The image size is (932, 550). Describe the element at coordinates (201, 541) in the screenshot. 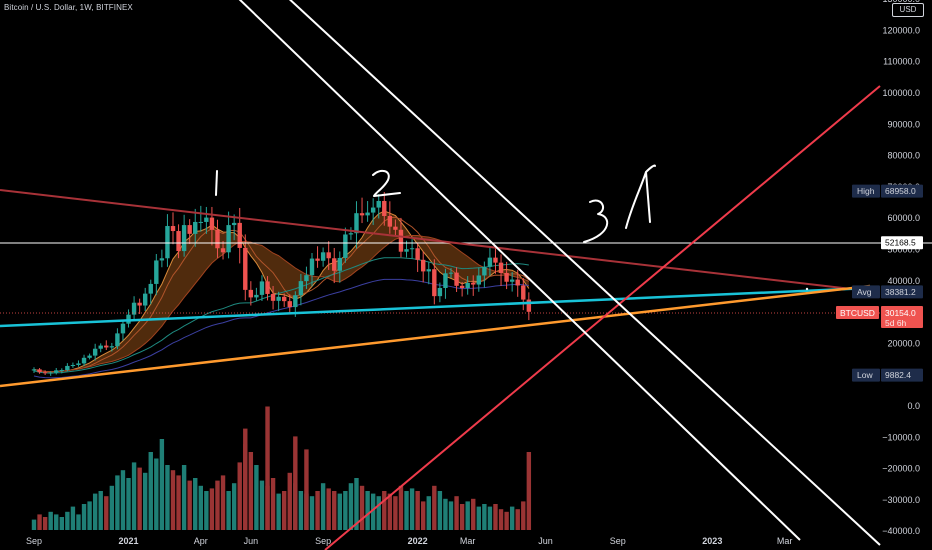

I see `time-tick-label: Apr` at that location.